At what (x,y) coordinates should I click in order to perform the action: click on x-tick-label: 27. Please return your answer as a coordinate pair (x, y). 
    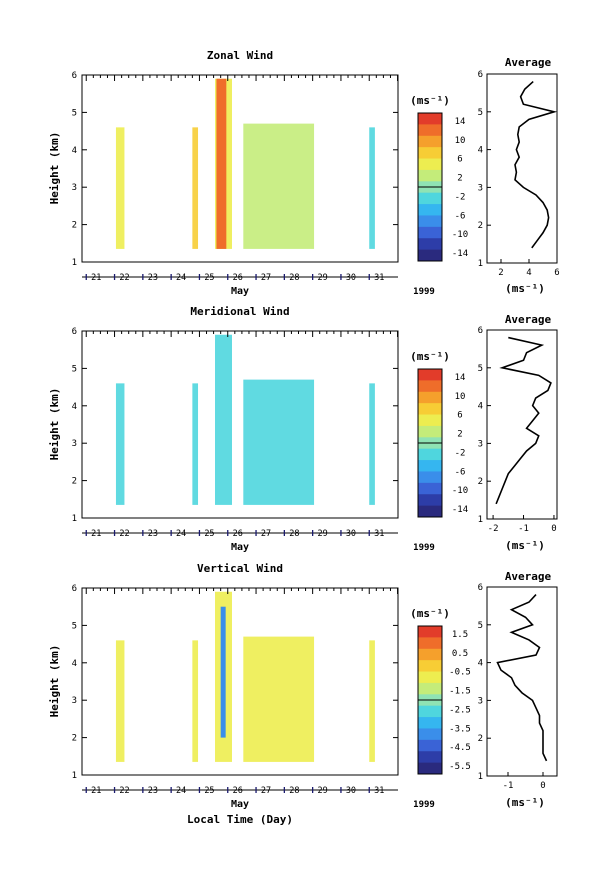
    Looking at the image, I should click on (266, 534).